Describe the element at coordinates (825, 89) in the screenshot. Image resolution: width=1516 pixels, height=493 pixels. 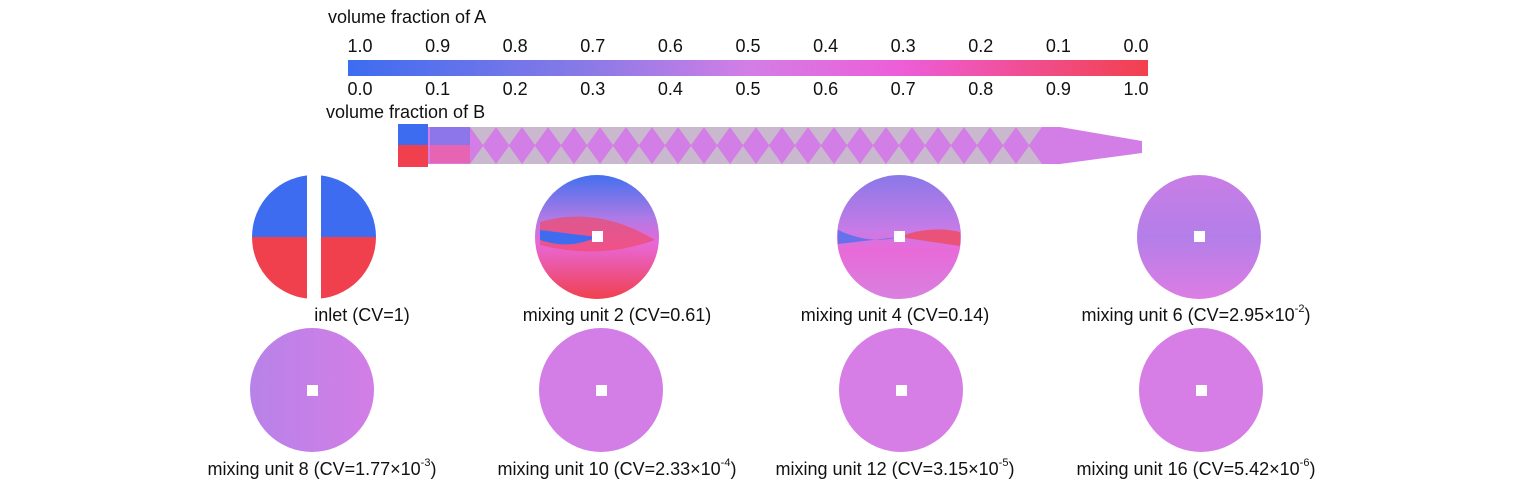
I see `tick-label-b: 0.6` at that location.